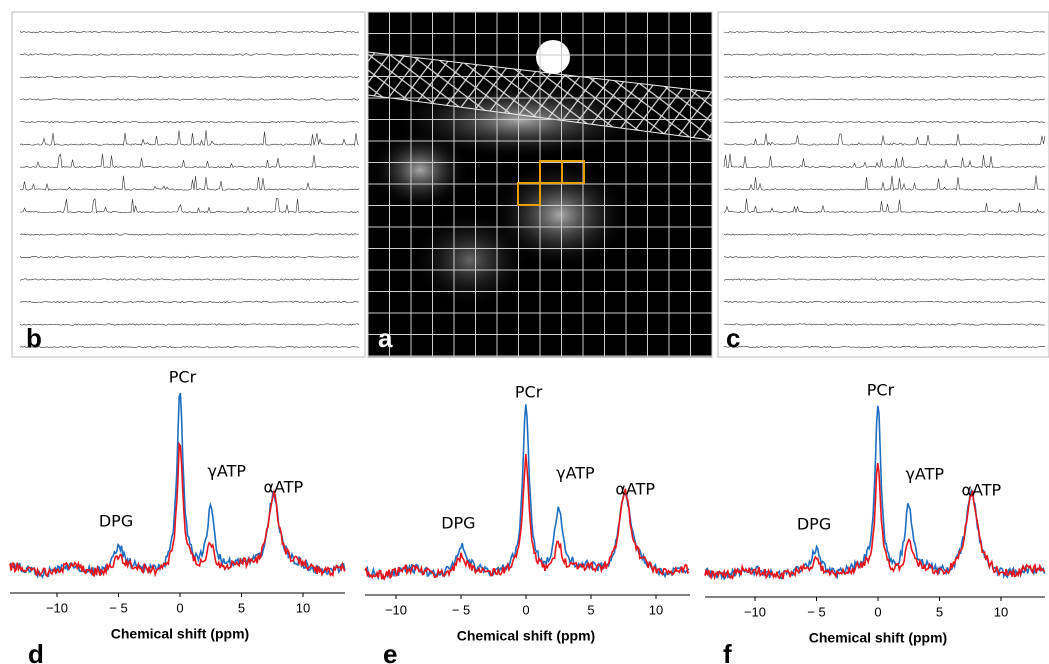 The image size is (1049, 664). What do you see at coordinates (34, 338) in the screenshot?
I see `panel-letter: b` at bounding box center [34, 338].